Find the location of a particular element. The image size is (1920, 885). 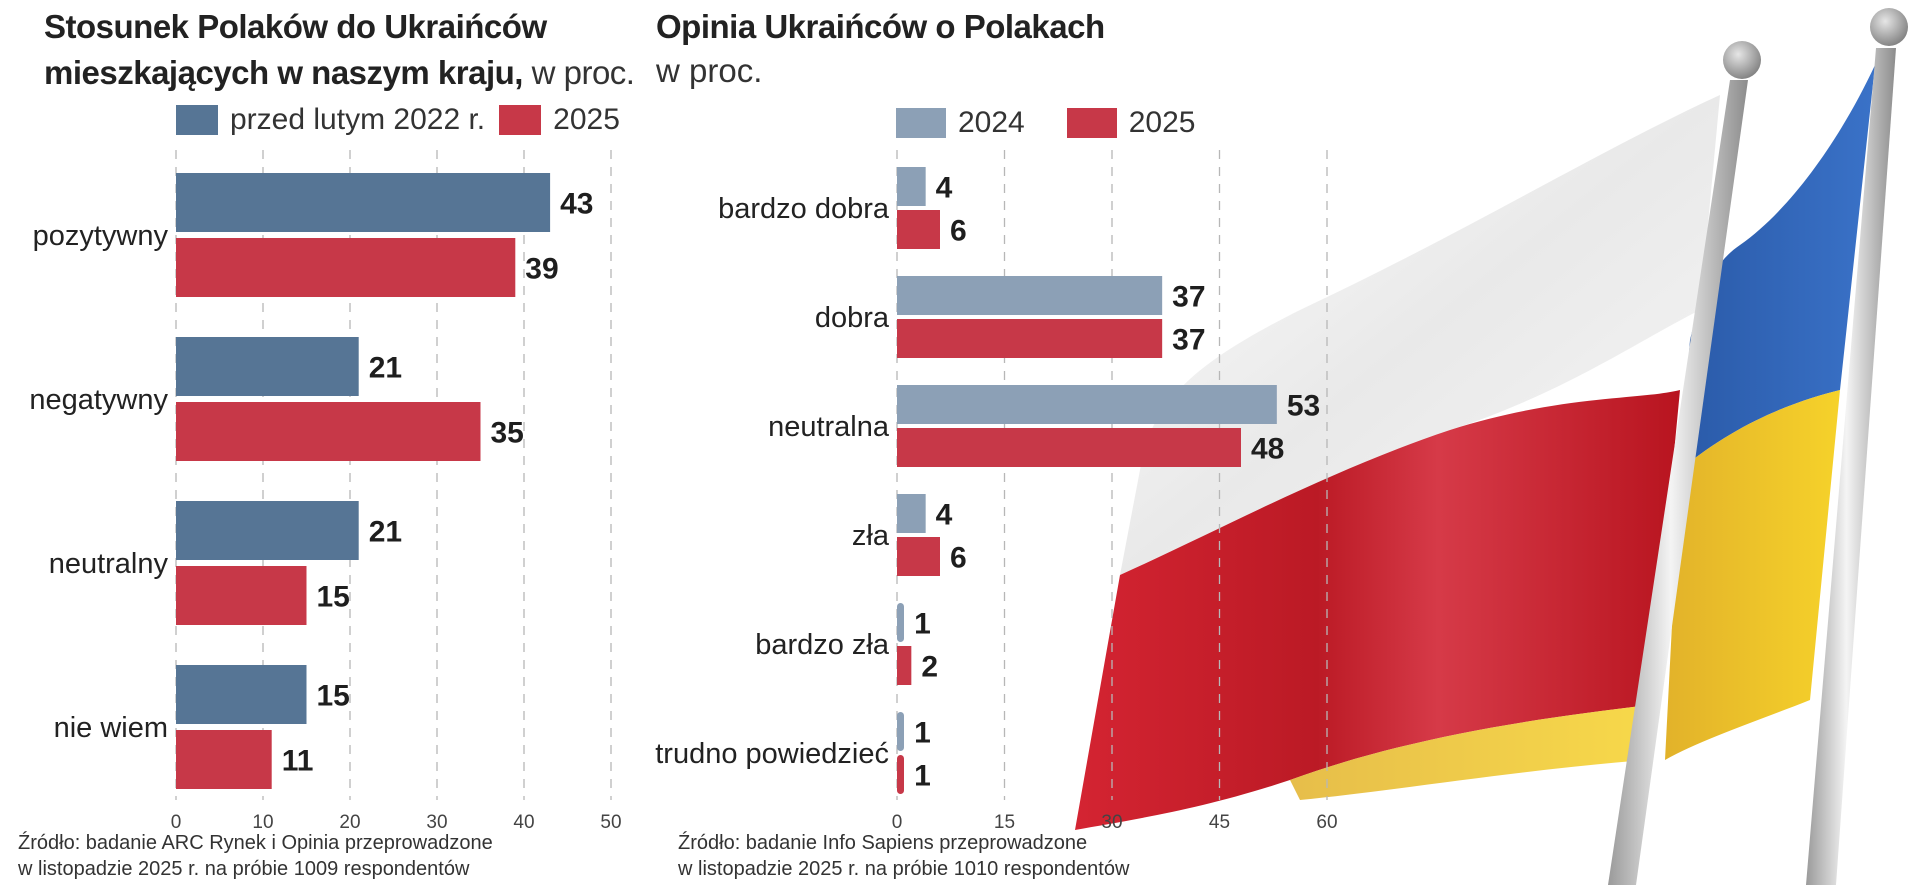

category-label: neutralna is located at coordinates (829, 427).